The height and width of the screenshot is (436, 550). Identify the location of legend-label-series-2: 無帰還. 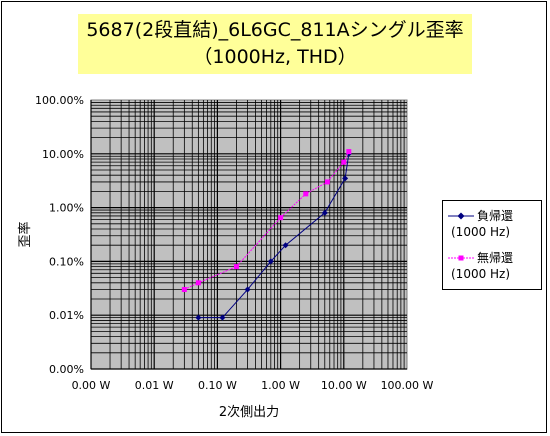
(495, 258).